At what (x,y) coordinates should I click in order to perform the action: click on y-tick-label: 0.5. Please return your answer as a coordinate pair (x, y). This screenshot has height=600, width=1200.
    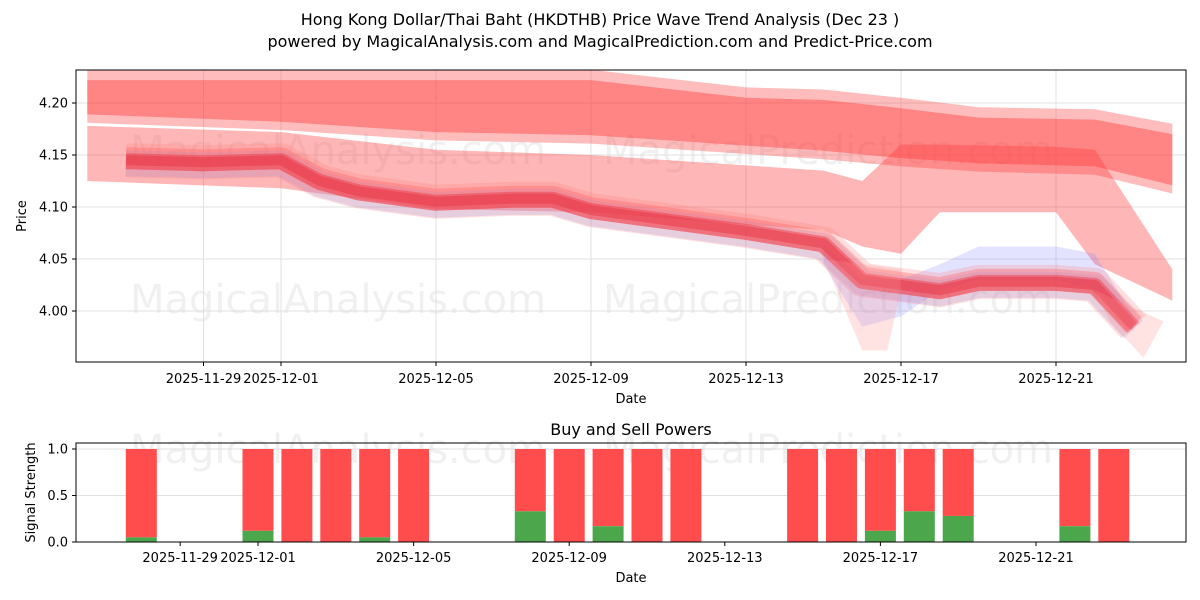
    Looking at the image, I should click on (57, 496).